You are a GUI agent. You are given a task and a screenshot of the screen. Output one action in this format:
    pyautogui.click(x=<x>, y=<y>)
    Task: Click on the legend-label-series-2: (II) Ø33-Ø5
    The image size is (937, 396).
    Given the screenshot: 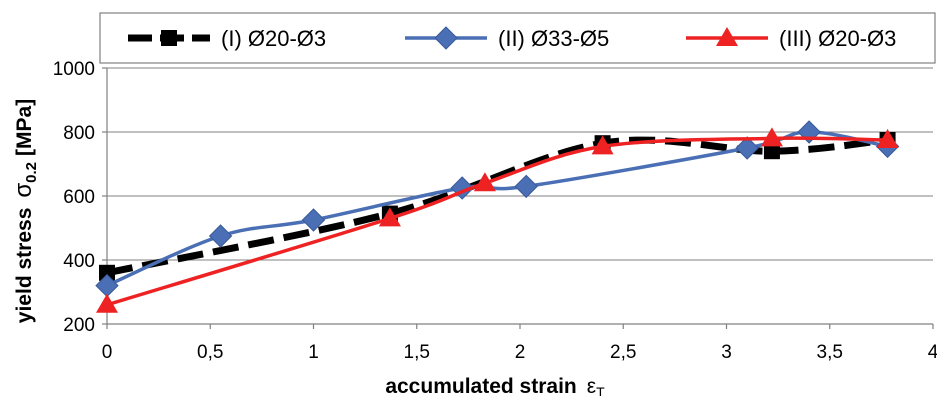 What is the action you would take?
    pyautogui.click(x=553, y=38)
    